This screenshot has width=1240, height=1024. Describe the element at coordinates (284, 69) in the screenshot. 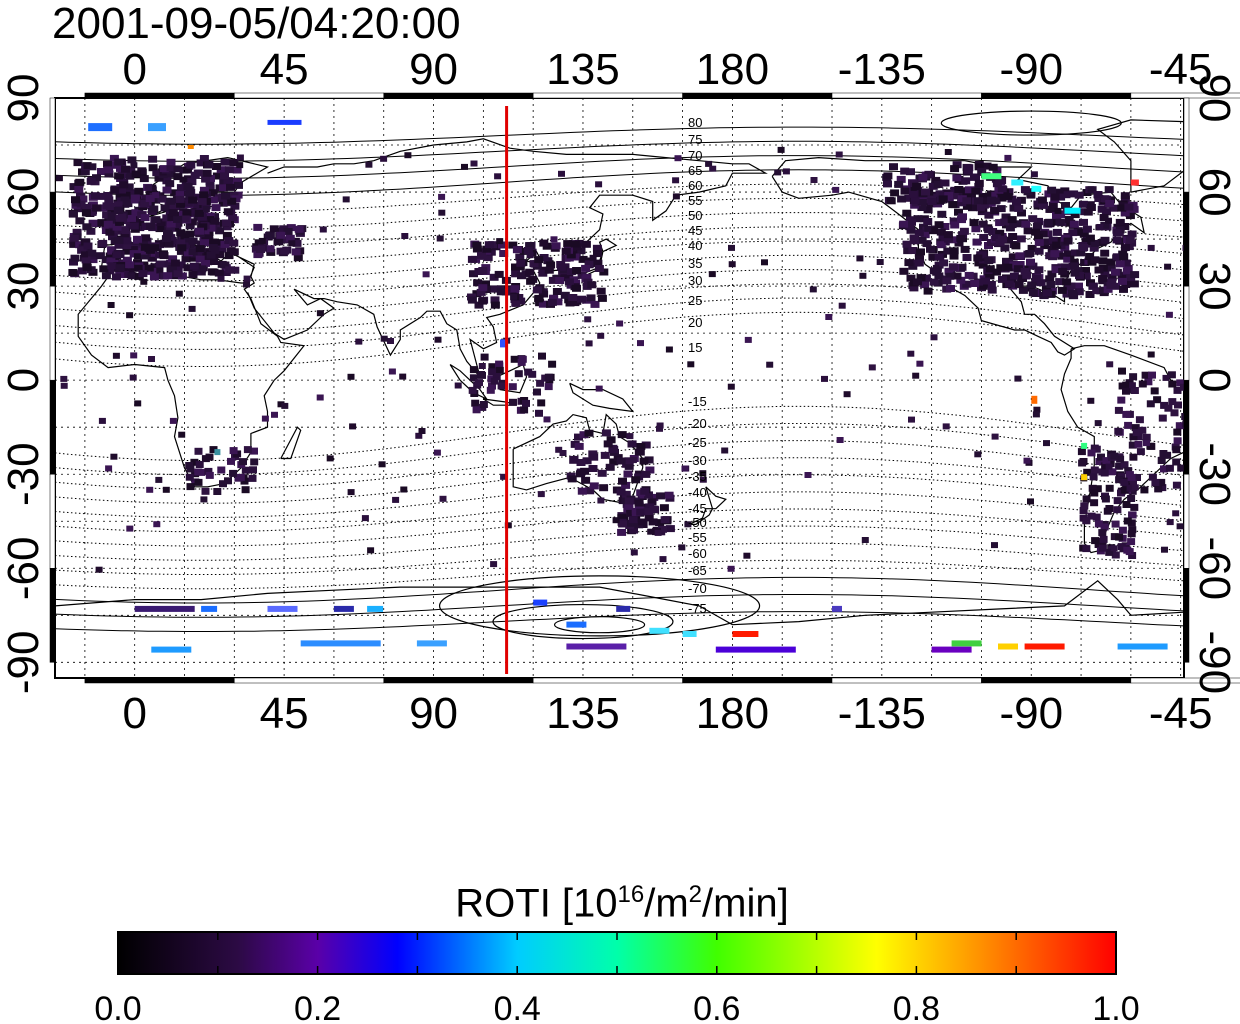

I see `top-lon-label: 45` at that location.